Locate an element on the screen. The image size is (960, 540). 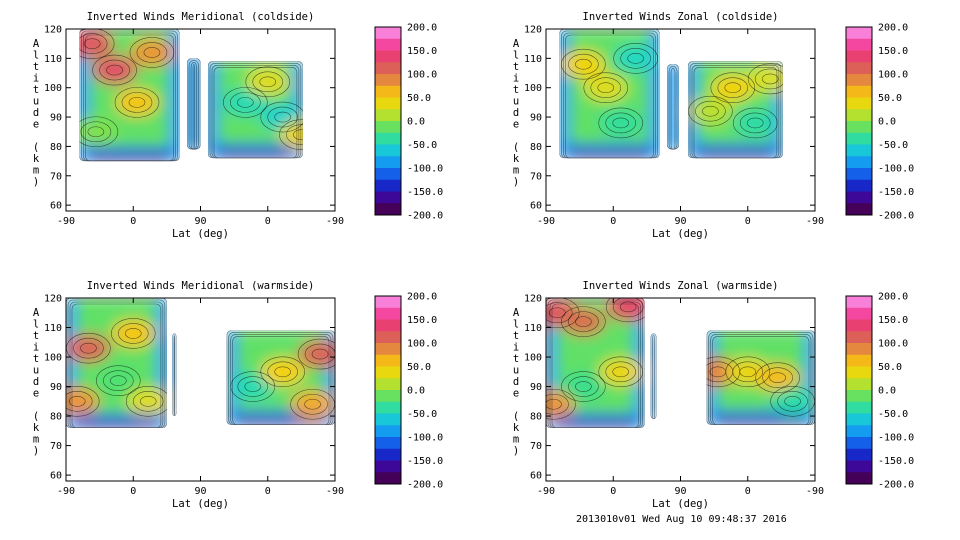
colorbar-tick-label: -200.0 is located at coordinates (896, 485).